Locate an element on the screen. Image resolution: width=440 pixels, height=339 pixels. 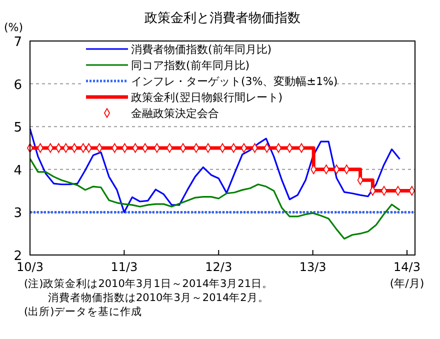
legend-label: インフレ・ターゲット(3%、変動幅±1%) is located at coordinates (234, 81).